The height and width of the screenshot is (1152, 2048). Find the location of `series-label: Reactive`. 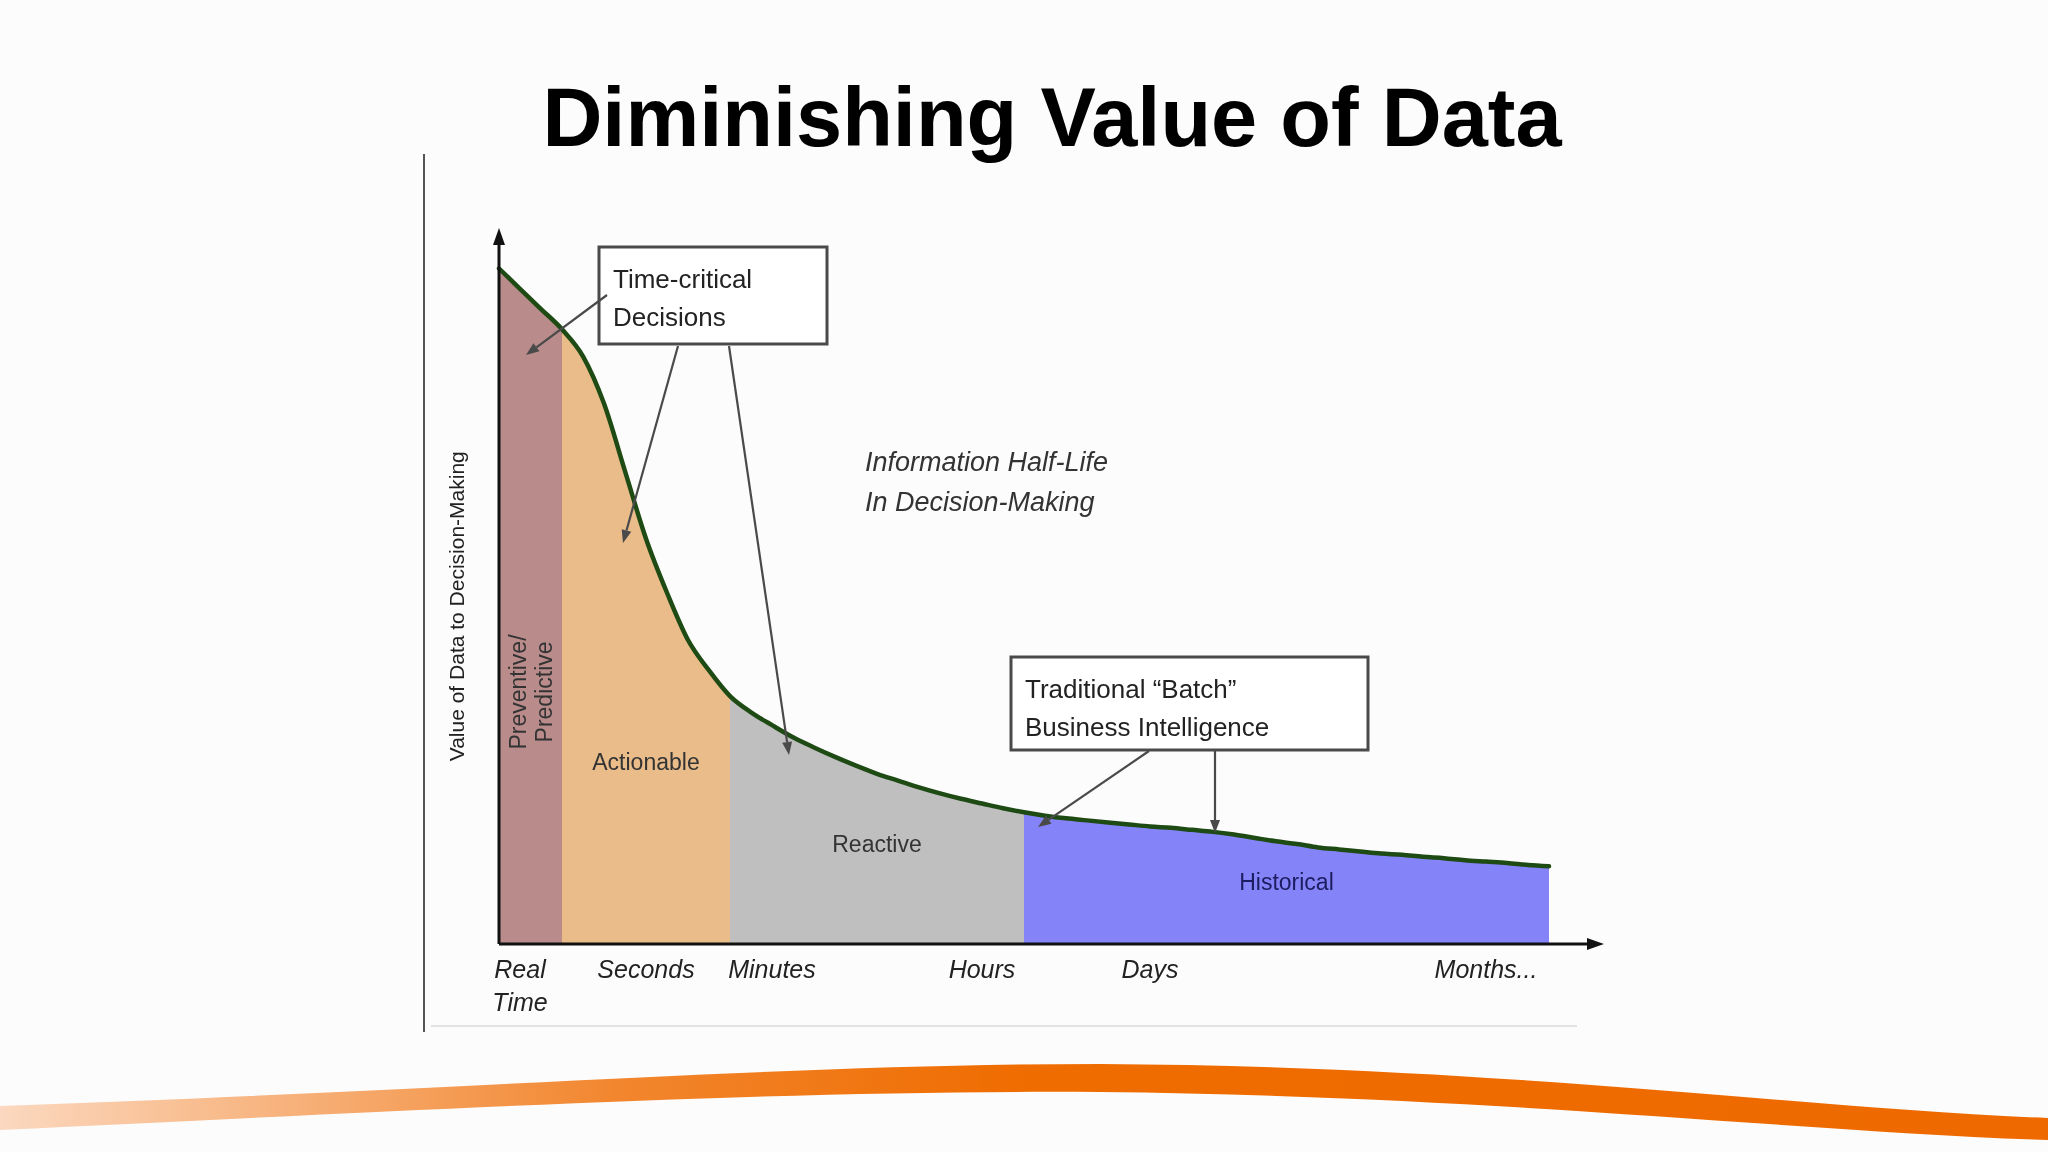

series-label: Reactive is located at coordinates (877, 843).